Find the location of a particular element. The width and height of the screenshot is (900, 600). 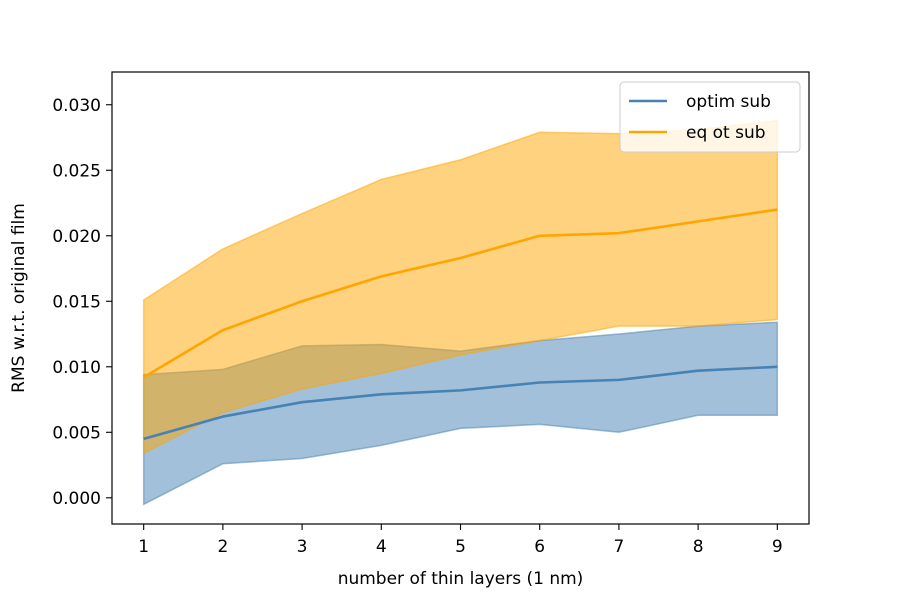

x-axis: 1 2 3 4 5 6 7 8 9 is located at coordinates (460, 540).